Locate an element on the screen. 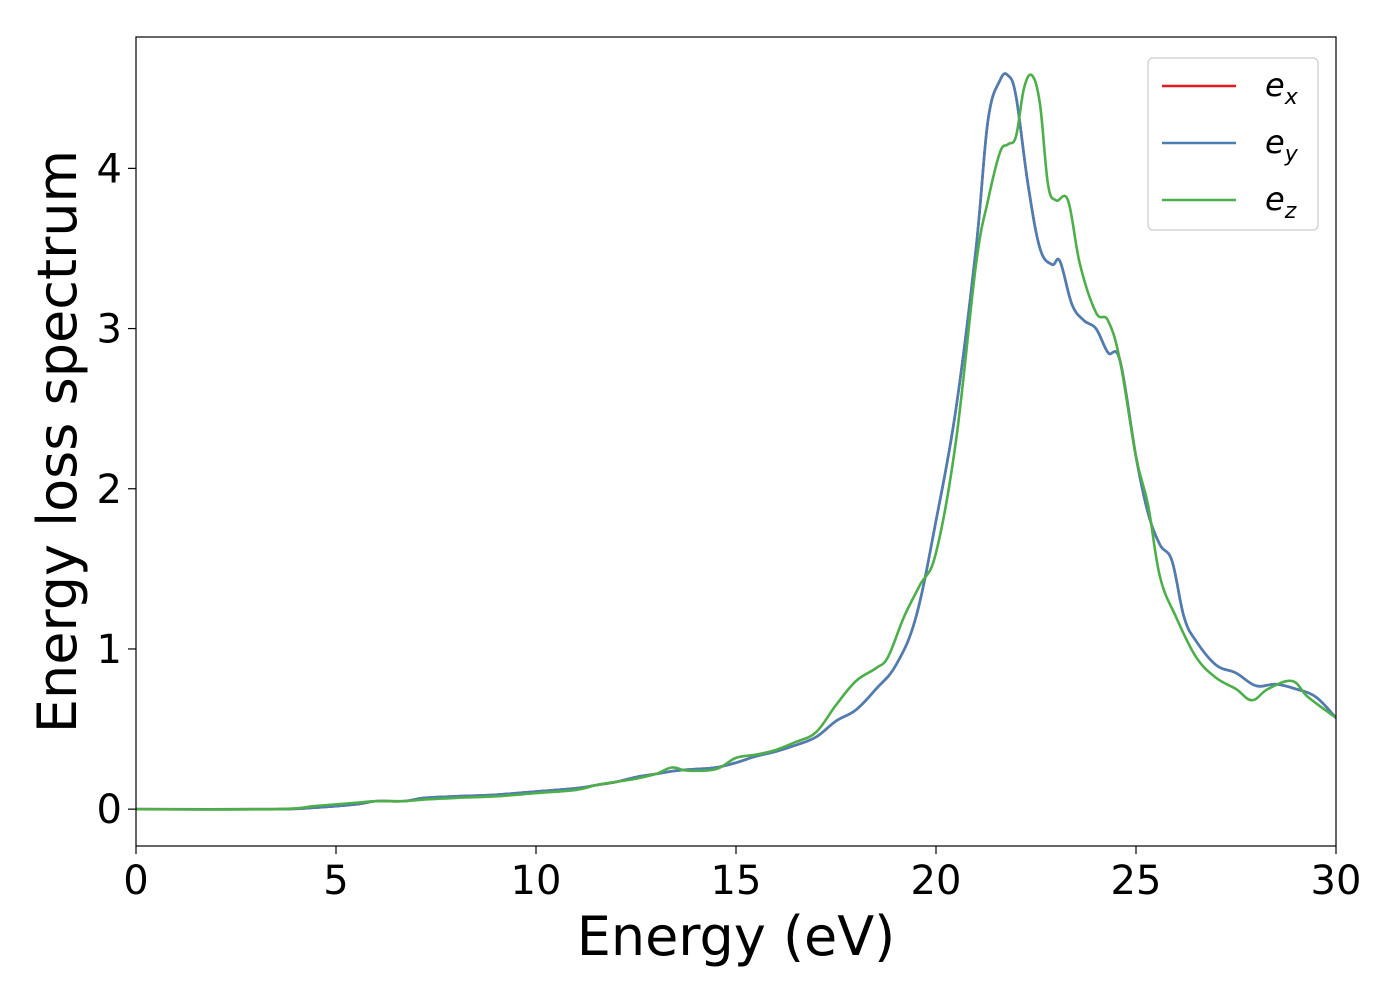 The height and width of the screenshot is (1000, 1400). y-tick-label: 1 is located at coordinates (109, 650).